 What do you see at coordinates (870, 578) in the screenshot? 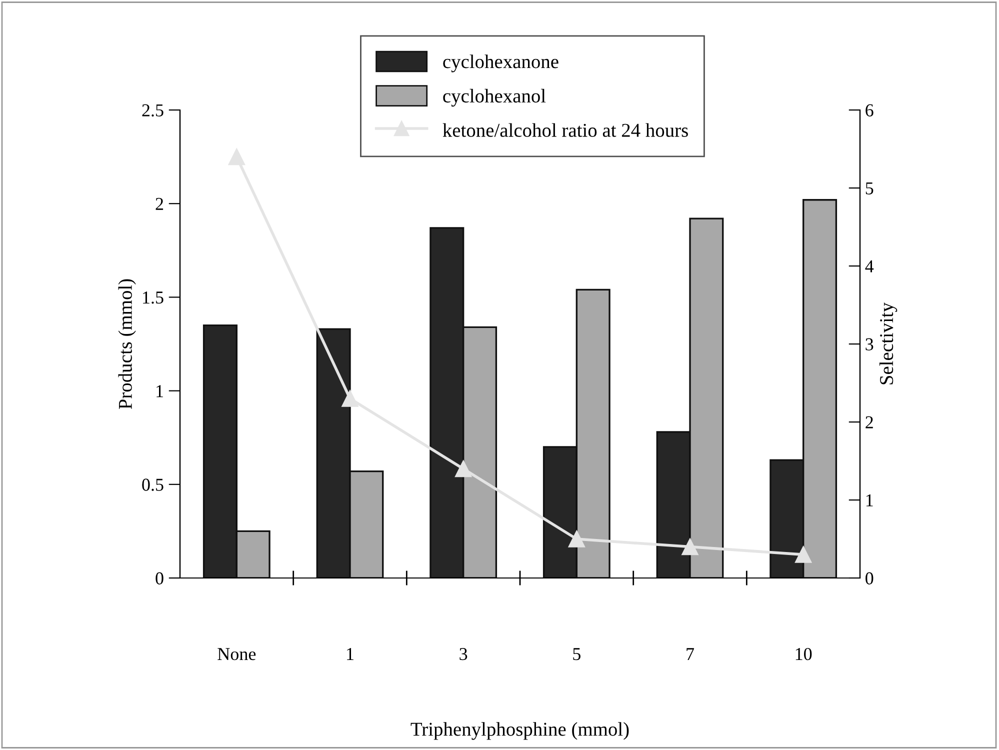
I see `y2-tick-label: 0` at bounding box center [870, 578].